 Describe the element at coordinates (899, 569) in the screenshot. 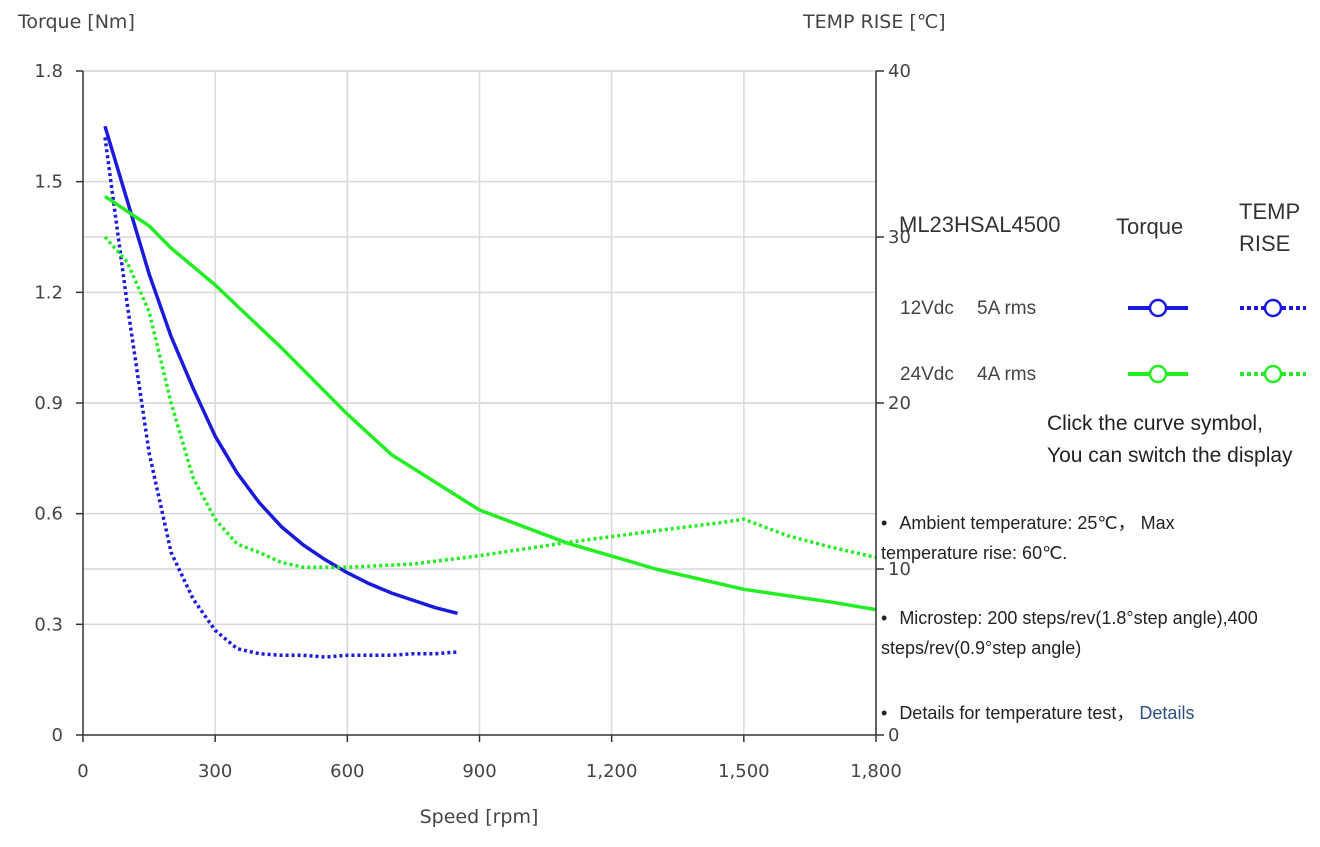

I see `y-right-tick-label: 10` at that location.